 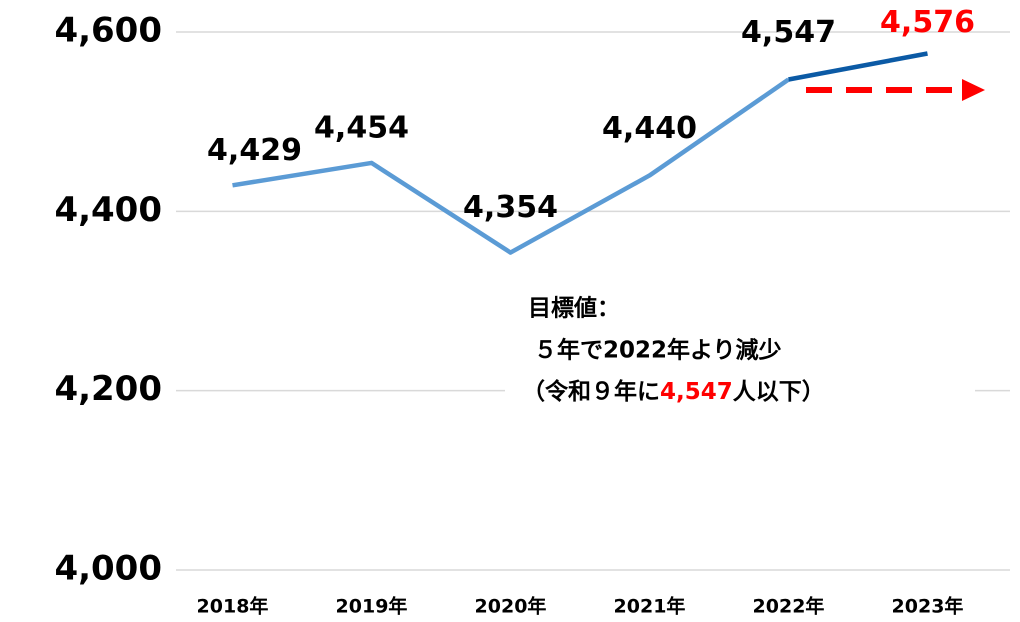 What do you see at coordinates (658, 350) in the screenshot?
I see `annotation-line: ５年で2022年より減少` at bounding box center [658, 350].